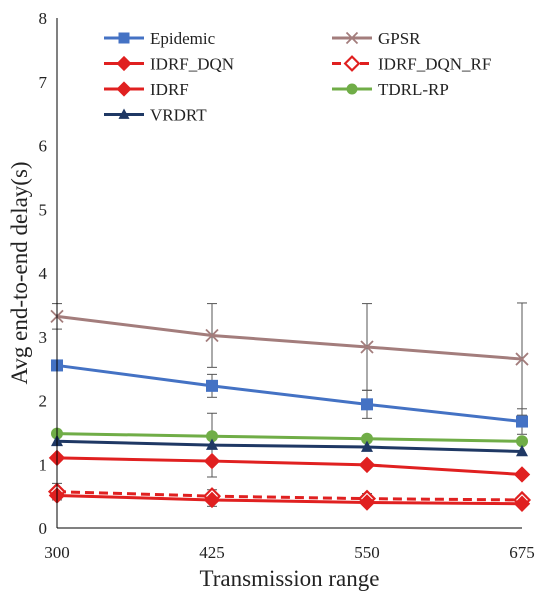 This screenshot has width=550, height=600. What do you see at coordinates (192, 64) in the screenshot?
I see `legend-label: IDRF_DQN` at bounding box center [192, 64].